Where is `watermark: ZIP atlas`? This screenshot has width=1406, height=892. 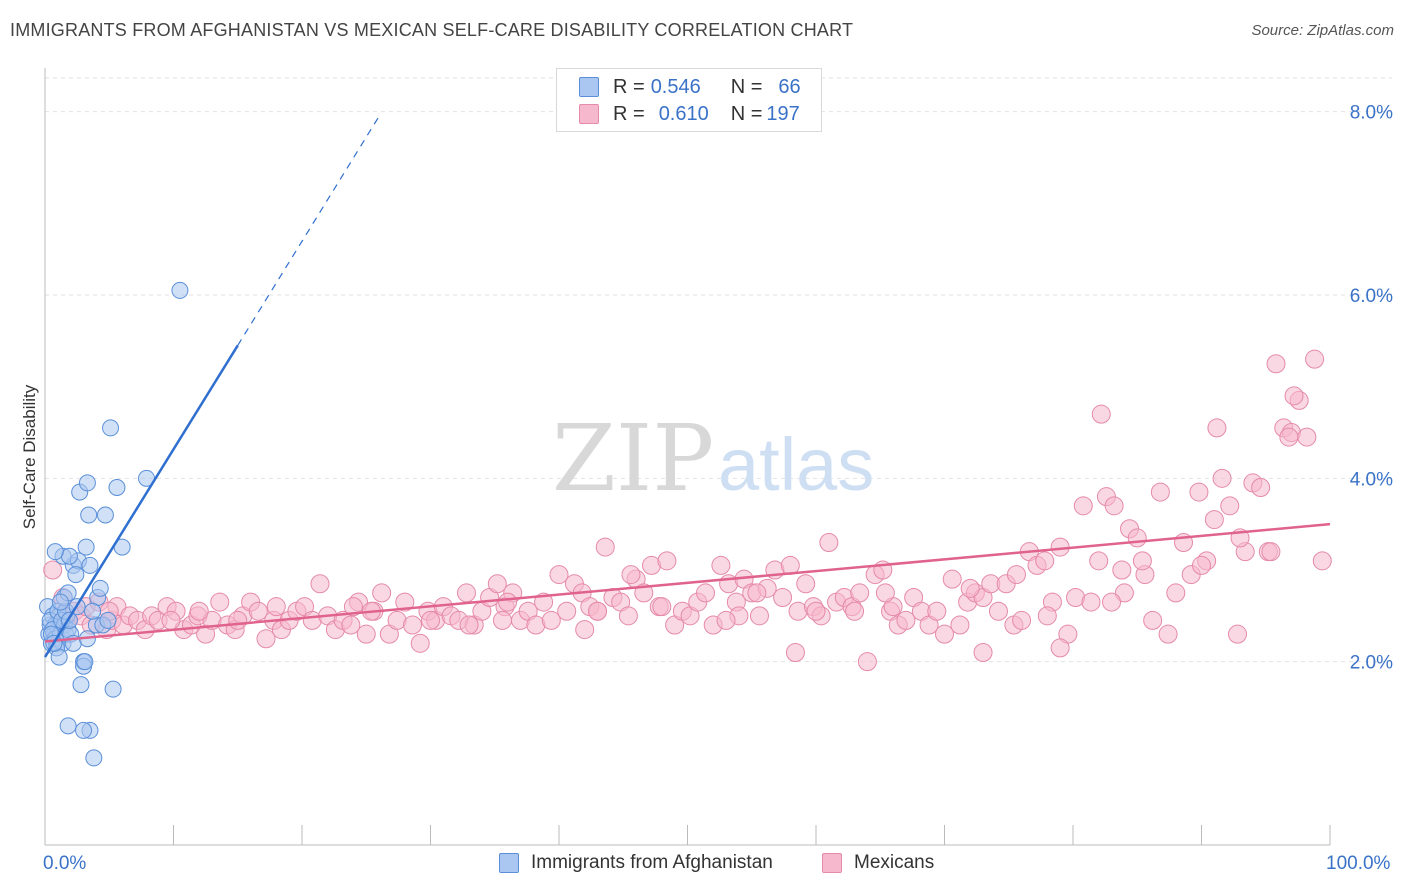 watermark: ZIP atlas is located at coordinates (713, 458).